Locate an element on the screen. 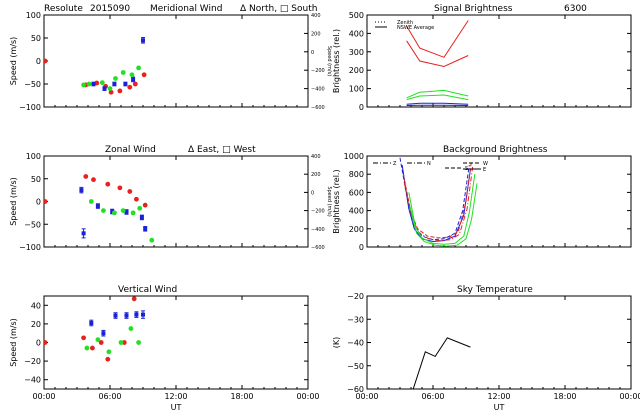 This screenshot has width=640, height=420. y2-tick-label: −600 is located at coordinates (318, 248).